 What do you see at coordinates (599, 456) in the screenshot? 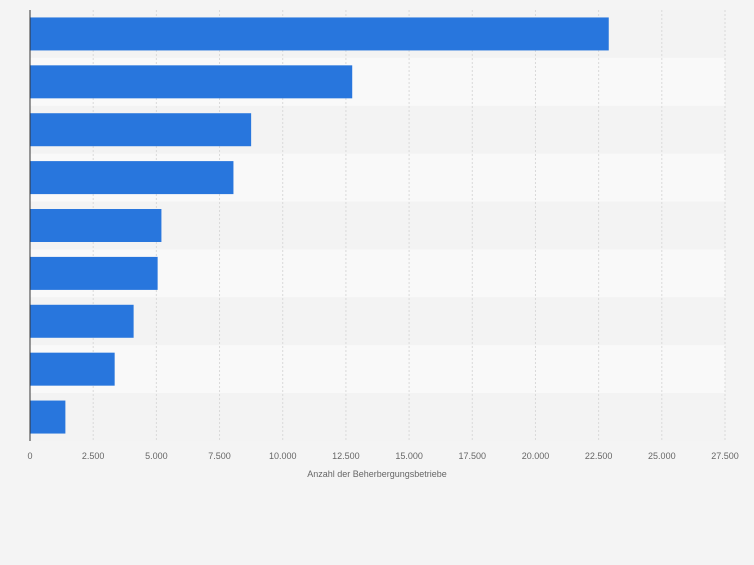
I see `x-tick-label: 22.500` at bounding box center [599, 456].